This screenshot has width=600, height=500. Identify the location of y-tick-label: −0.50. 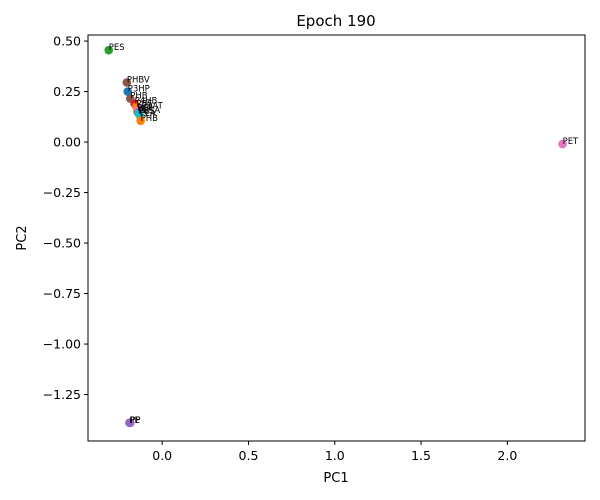
(62, 243).